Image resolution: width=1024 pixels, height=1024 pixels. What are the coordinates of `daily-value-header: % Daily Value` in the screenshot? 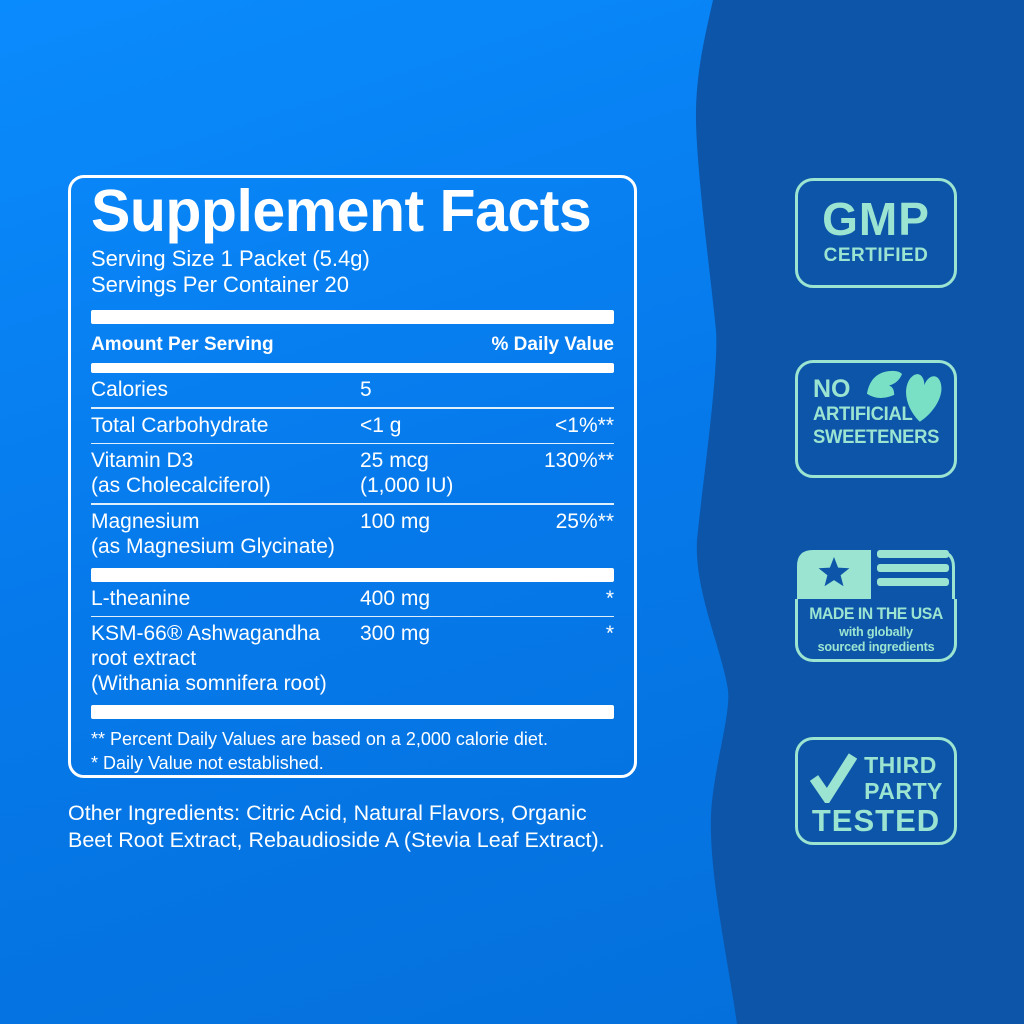 It's located at (552, 344).